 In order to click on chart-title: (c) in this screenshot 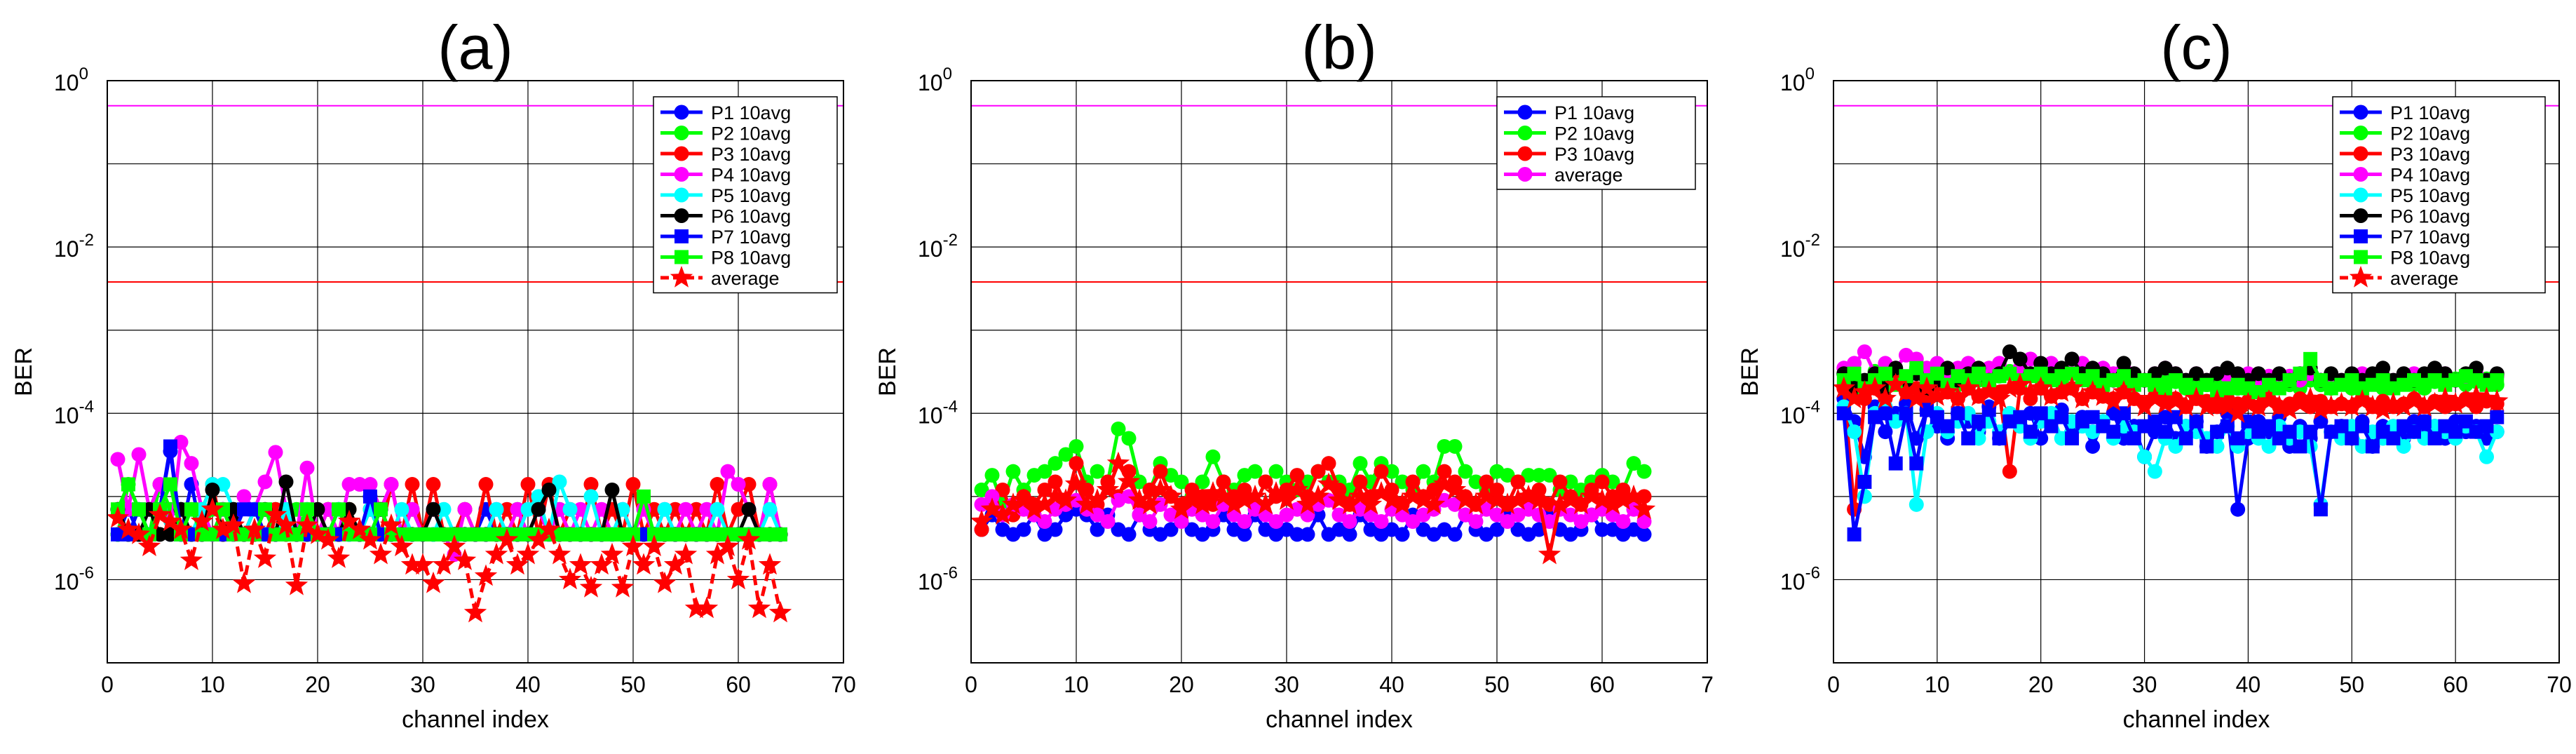, I will do `click(2196, 47)`.